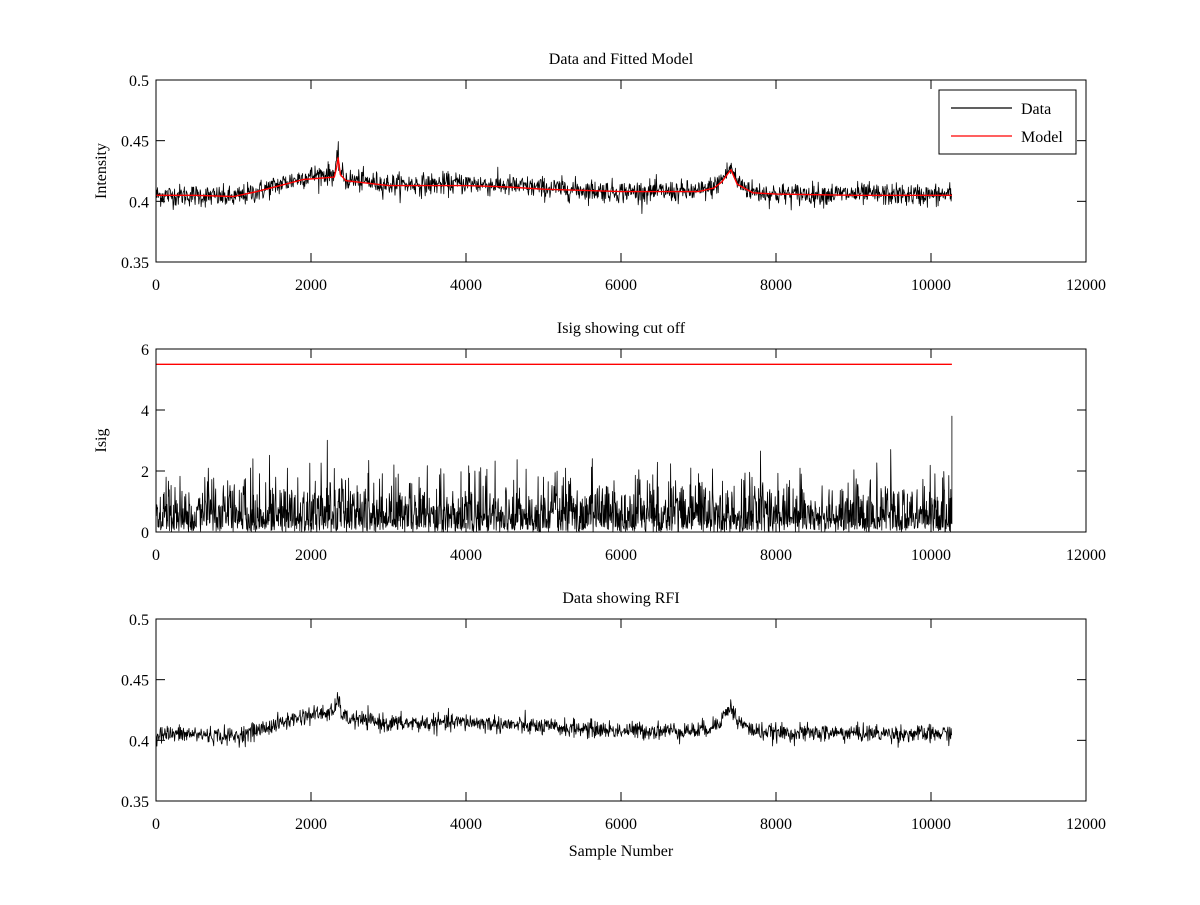 The width and height of the screenshot is (1200, 905). I want to click on chart1-x-tick-label: 2000, so click(311, 285).